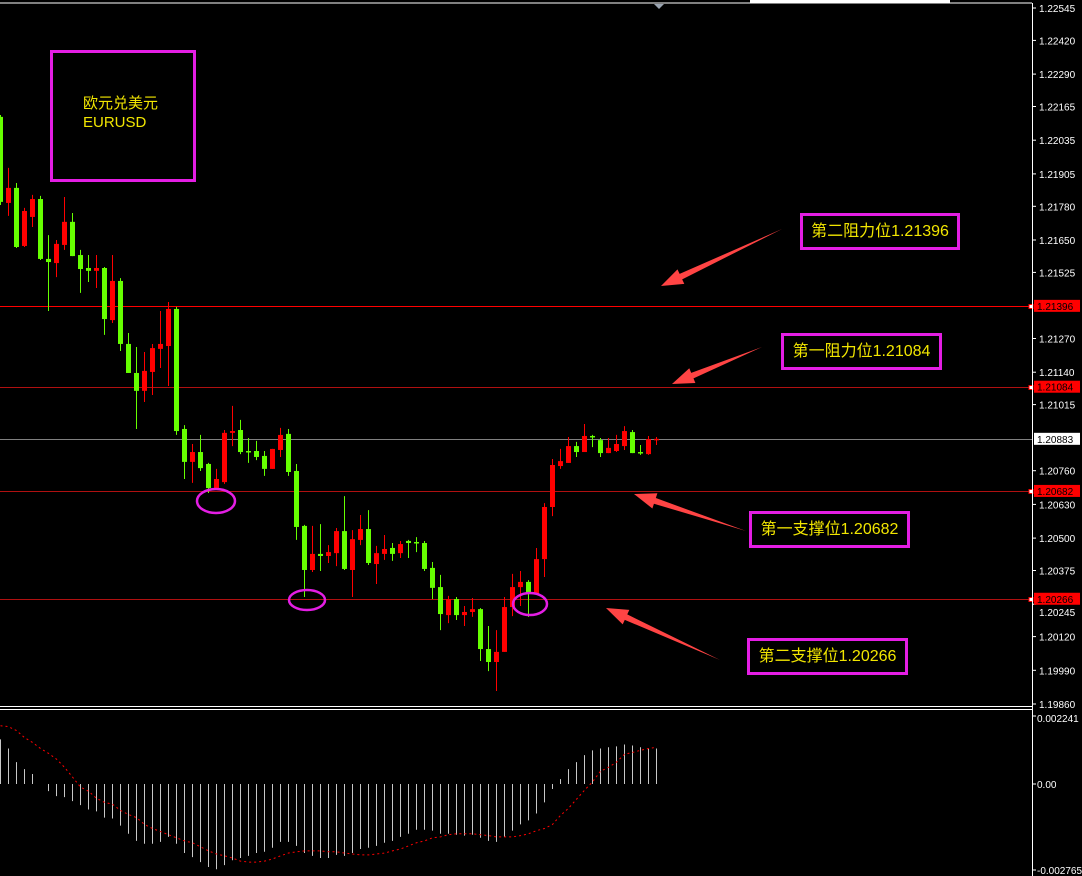 Image resolution: width=1082 pixels, height=876 pixels. I want to click on price-tick-label: 1.20375, so click(1057, 572).